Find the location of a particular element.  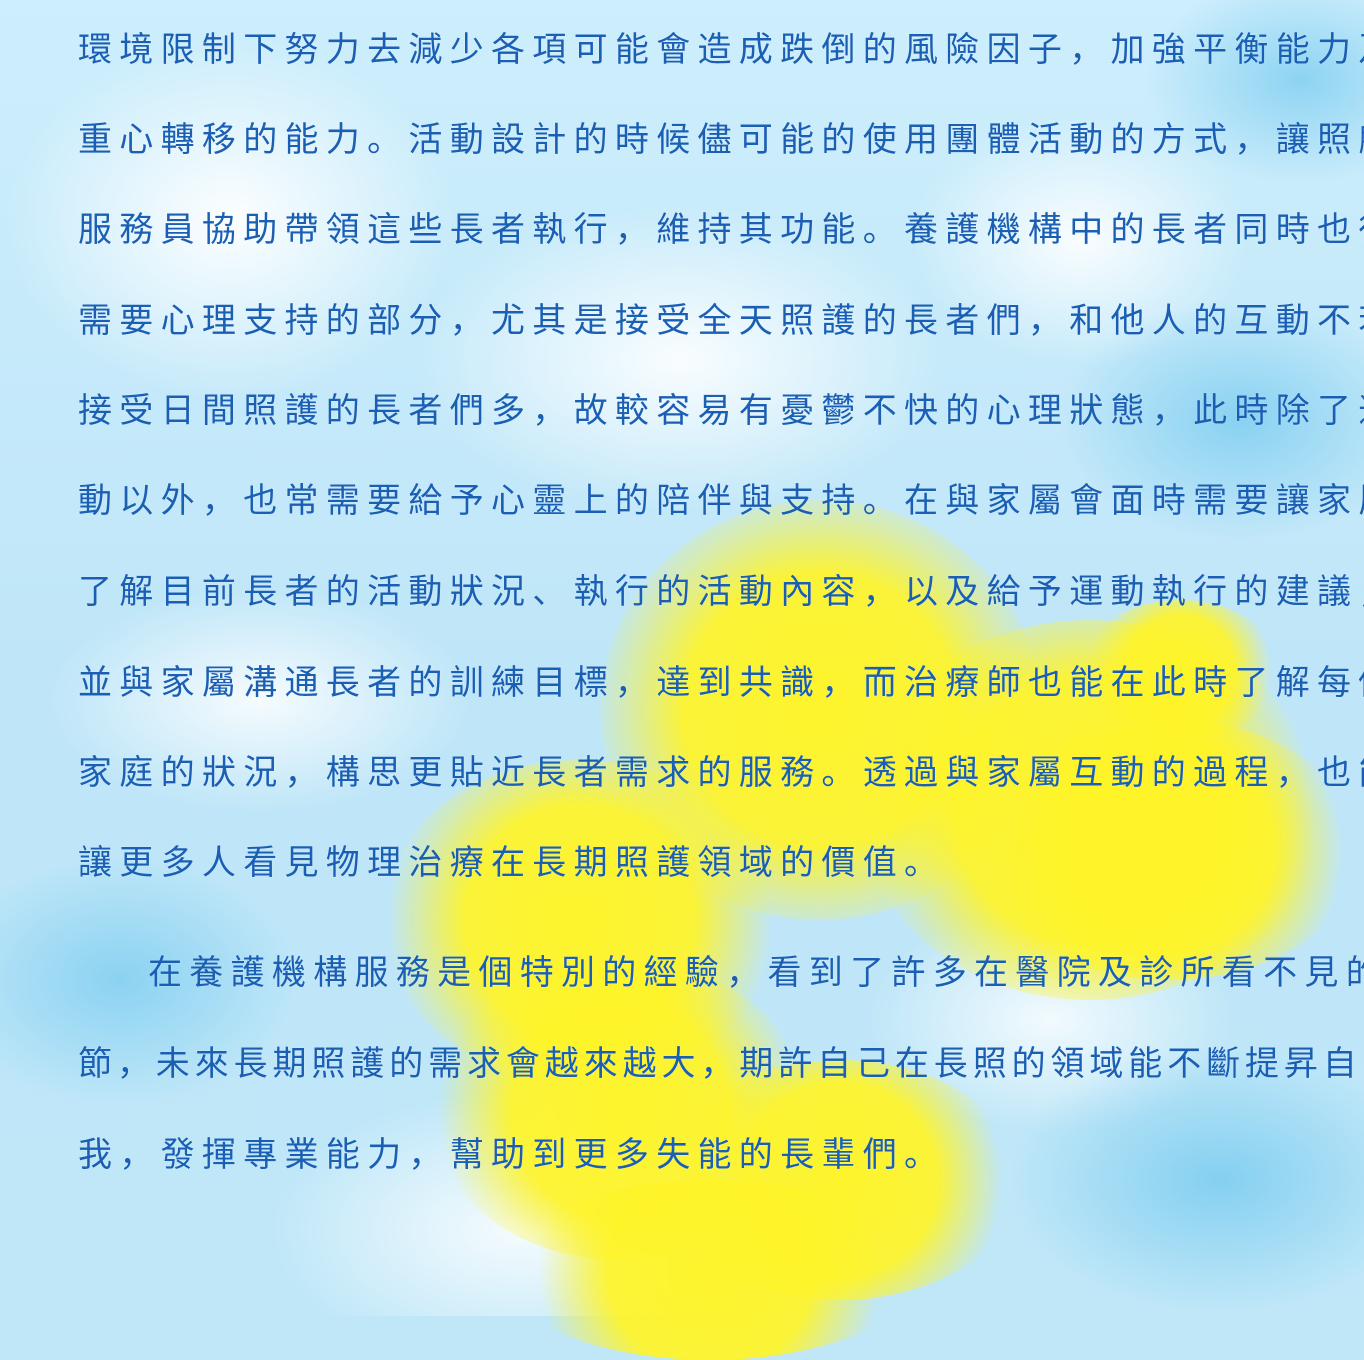

text-line: 並與家屬溝通長者的訓練目標，達到共識，而治療師也能在此時了解每個 is located at coordinates (721, 683).